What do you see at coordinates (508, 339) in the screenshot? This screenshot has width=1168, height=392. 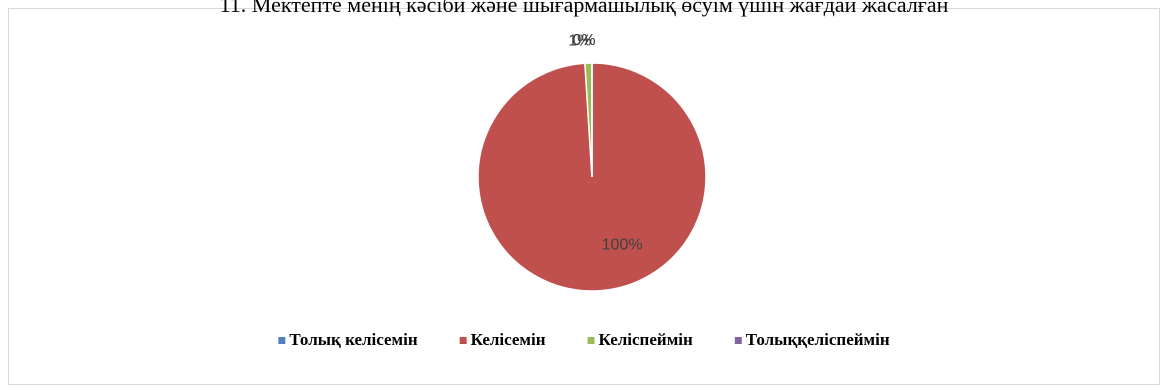 I see `legend-label: Келісемін` at bounding box center [508, 339].